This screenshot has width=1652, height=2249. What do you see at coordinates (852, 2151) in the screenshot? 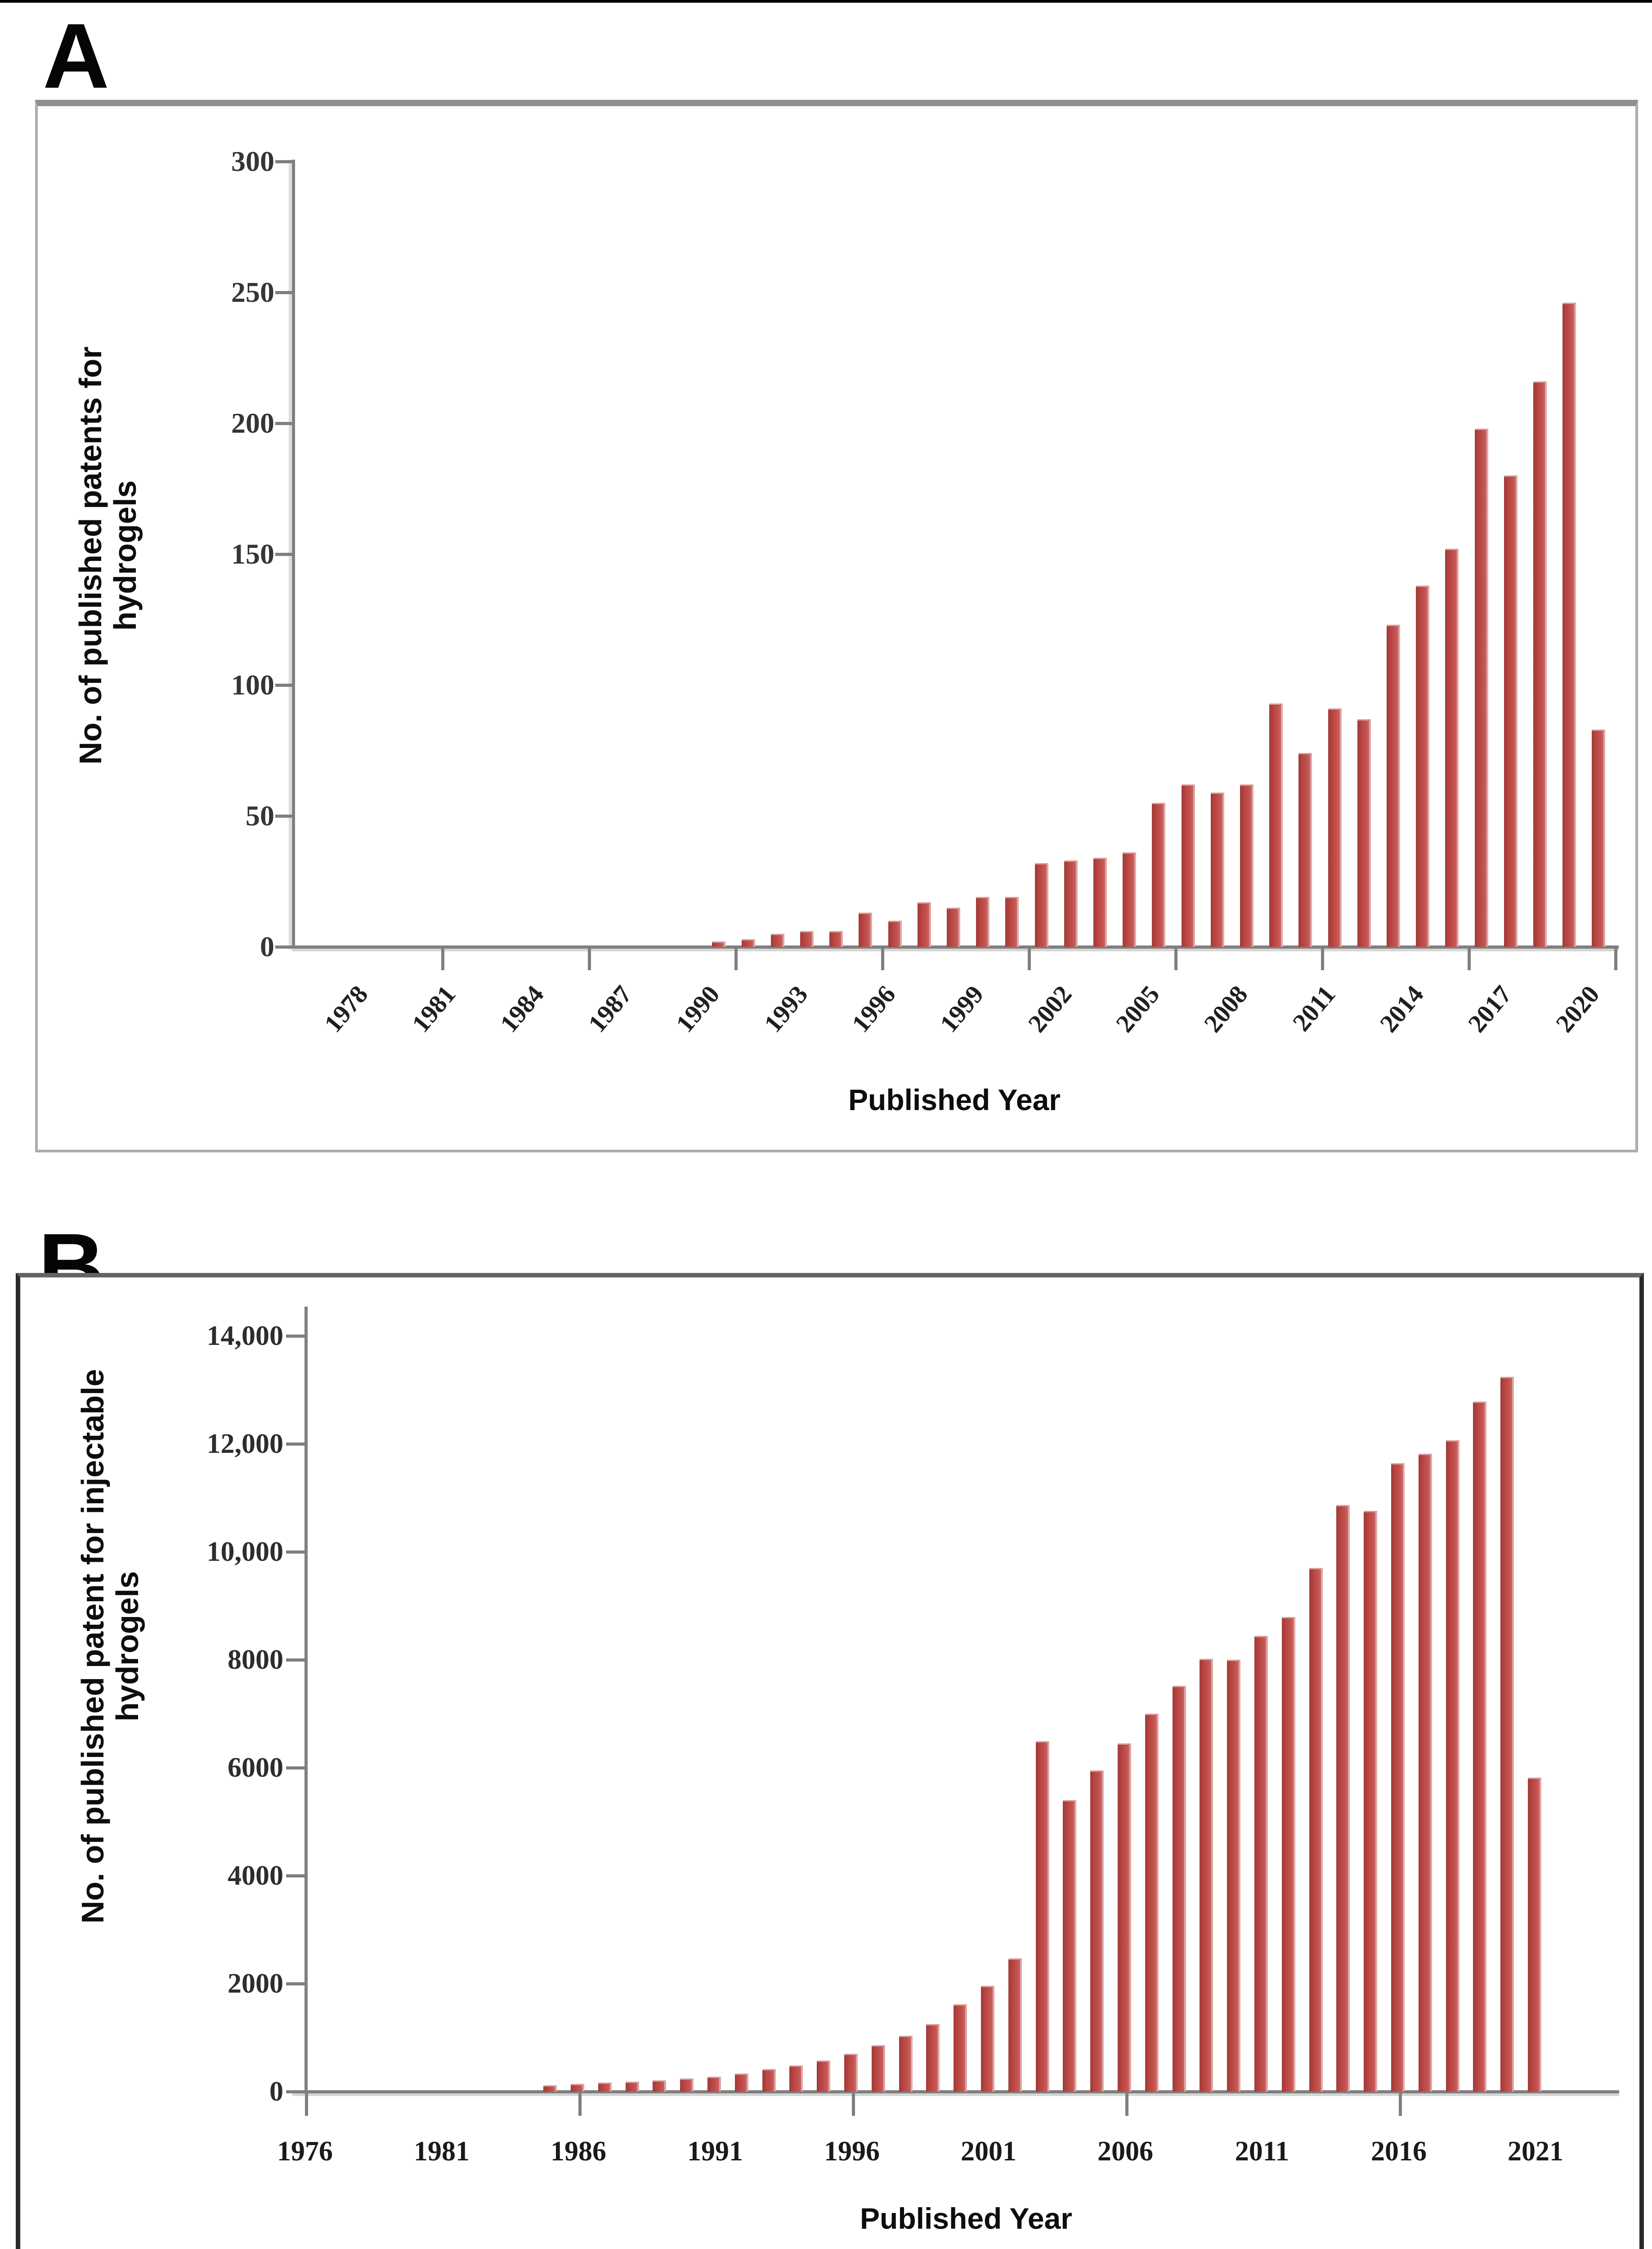
I see `x-tick-label: 1996` at bounding box center [852, 2151].